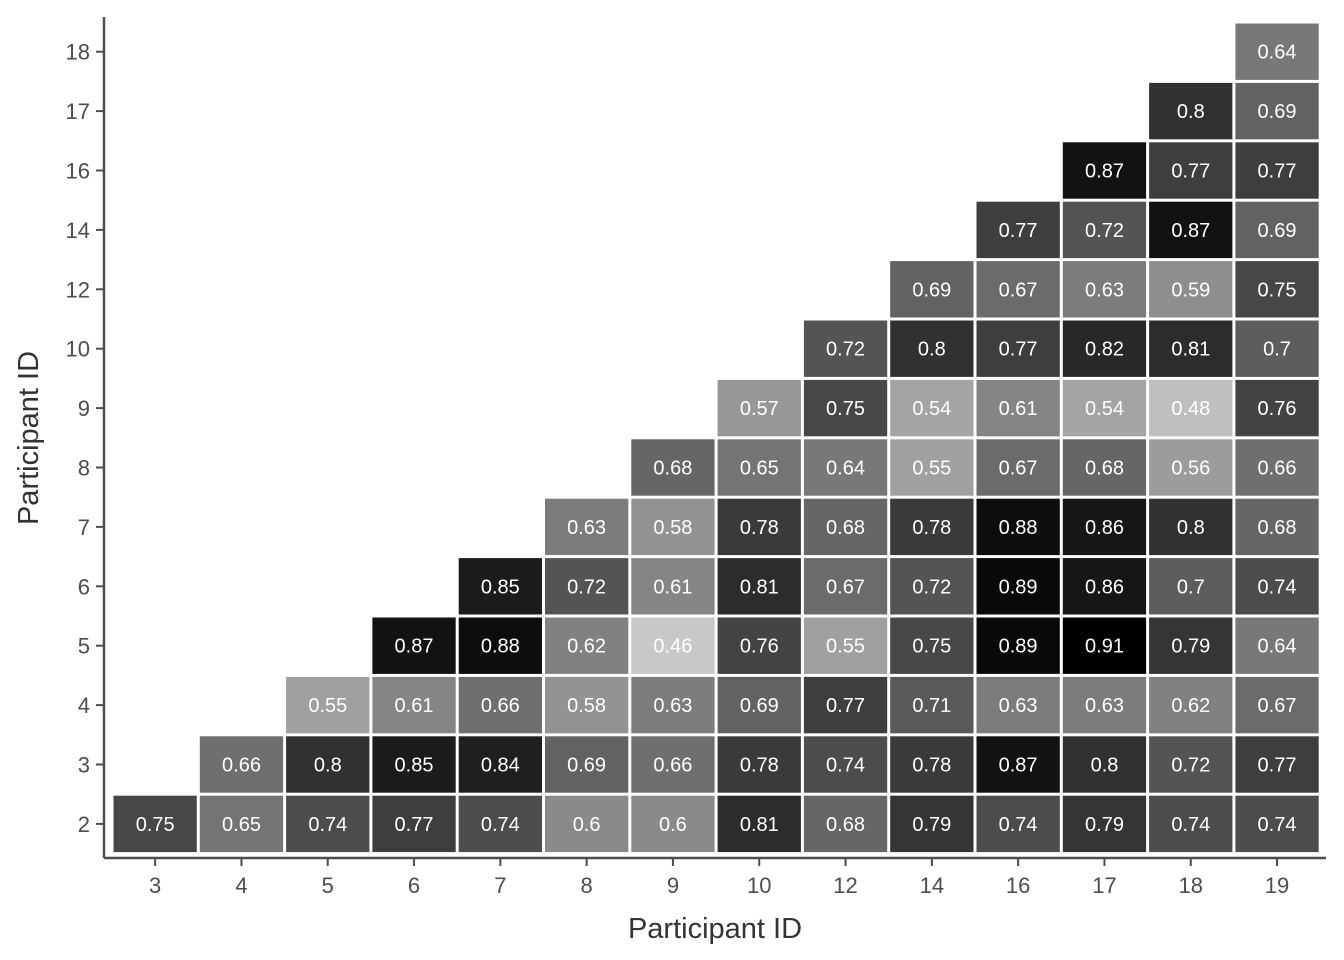  What do you see at coordinates (672, 647) in the screenshot?
I see `cell-label-9-5: 0.46` at bounding box center [672, 647].